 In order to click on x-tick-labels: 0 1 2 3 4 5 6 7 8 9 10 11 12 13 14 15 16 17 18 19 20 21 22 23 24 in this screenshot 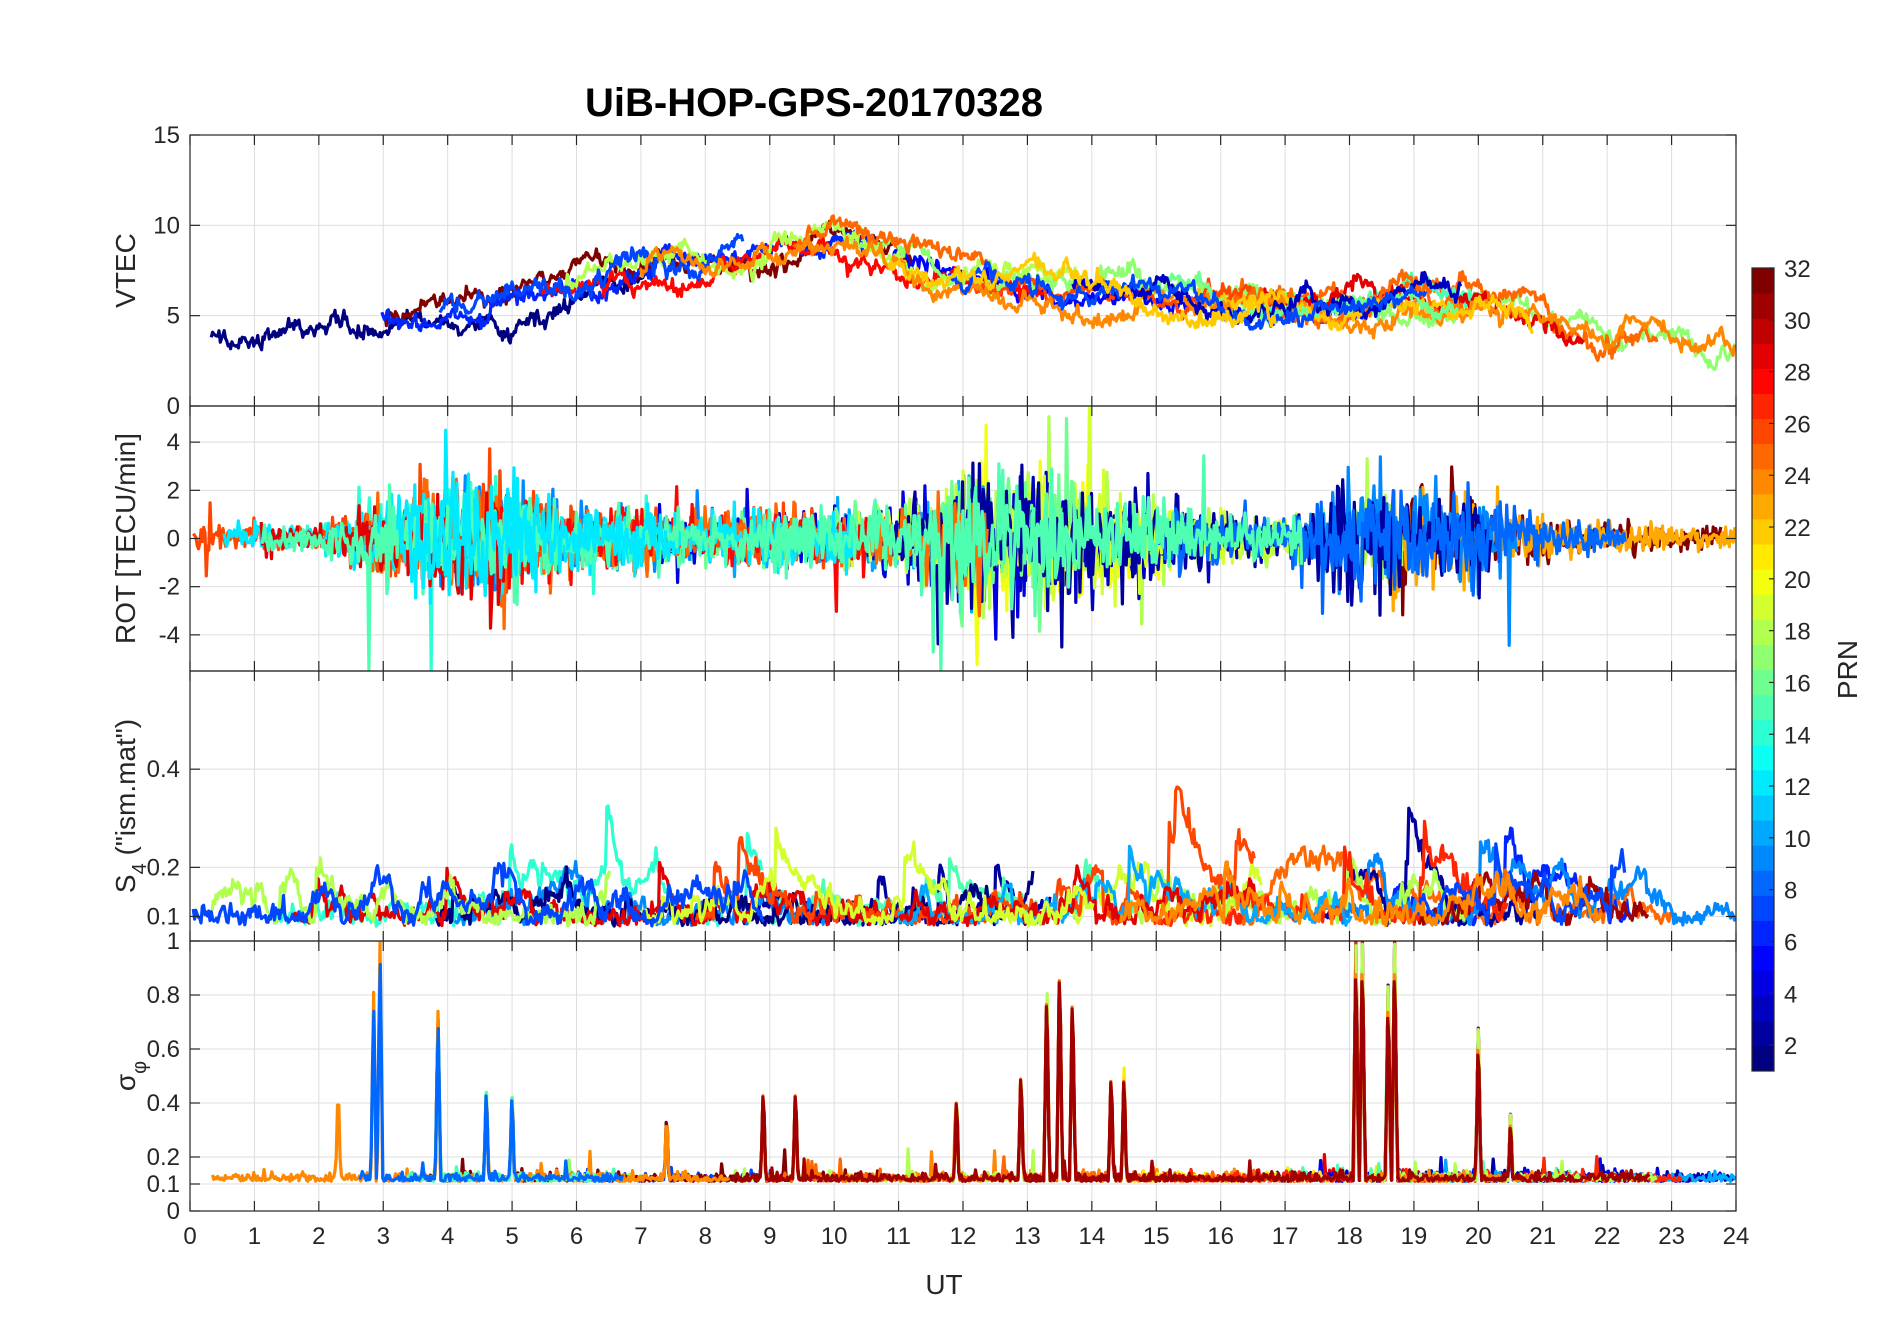, I will do `click(966, 1236)`.